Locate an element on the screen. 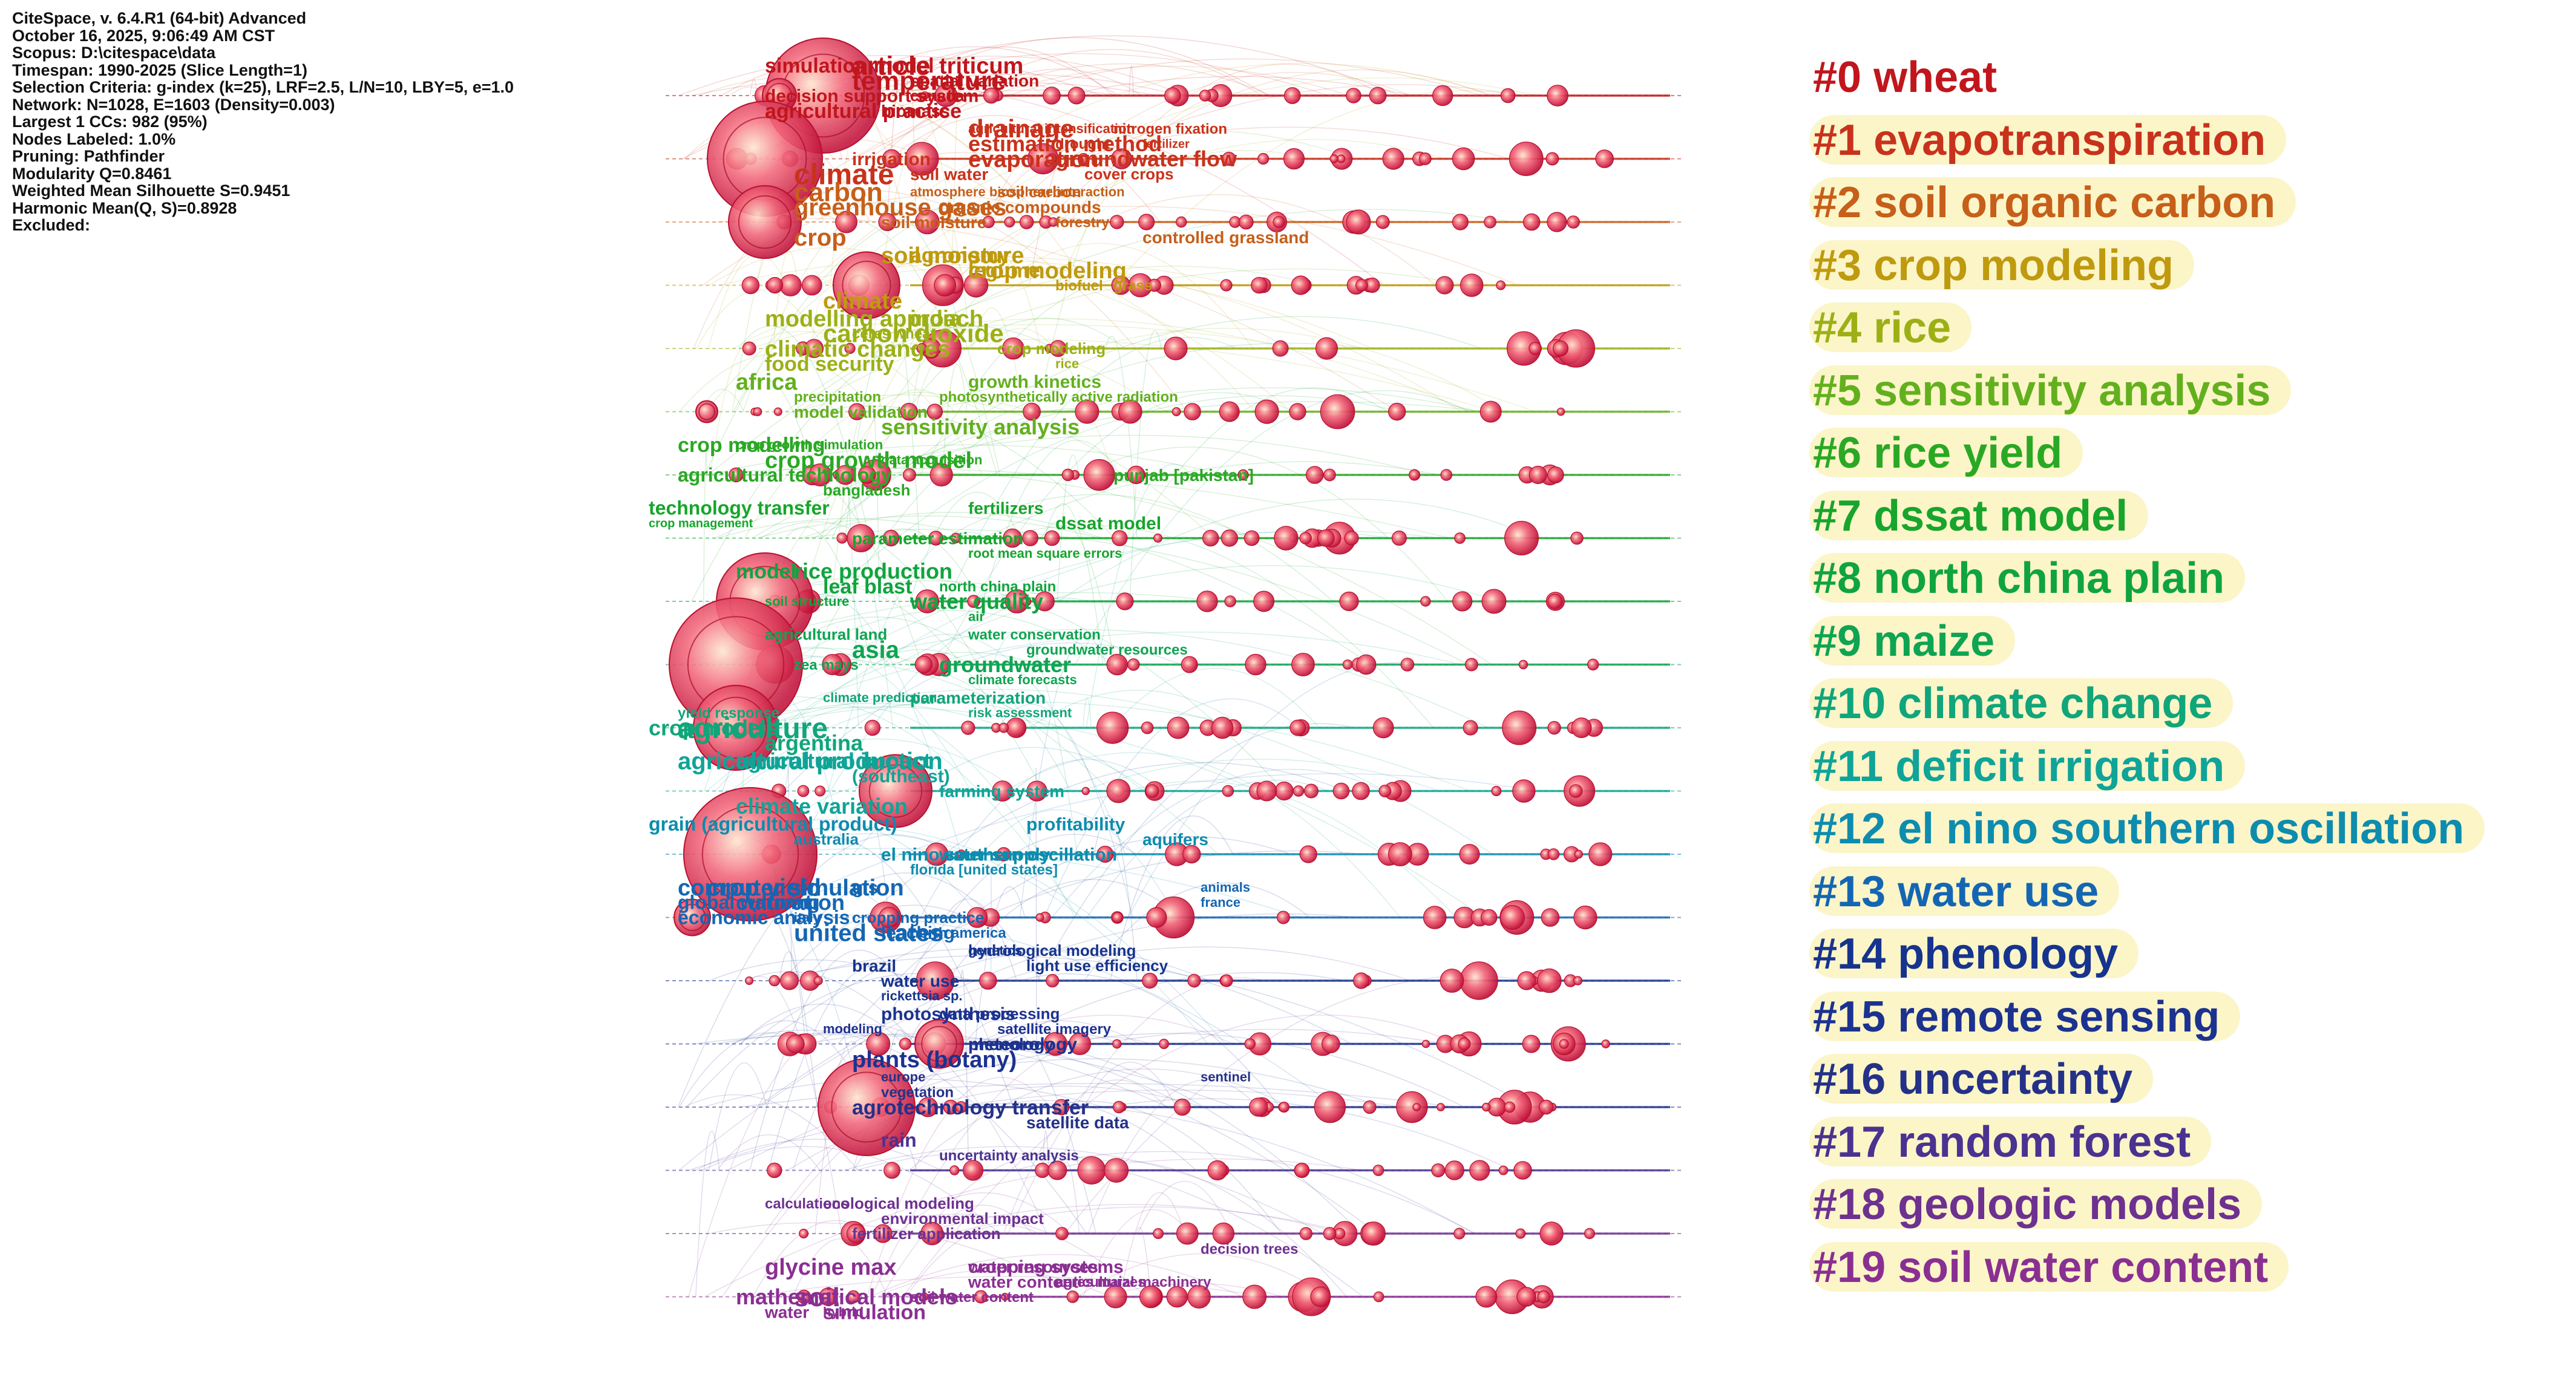 This screenshot has height=1383, width=2576. keyword-label: drought is located at coordinates (1082, 144).